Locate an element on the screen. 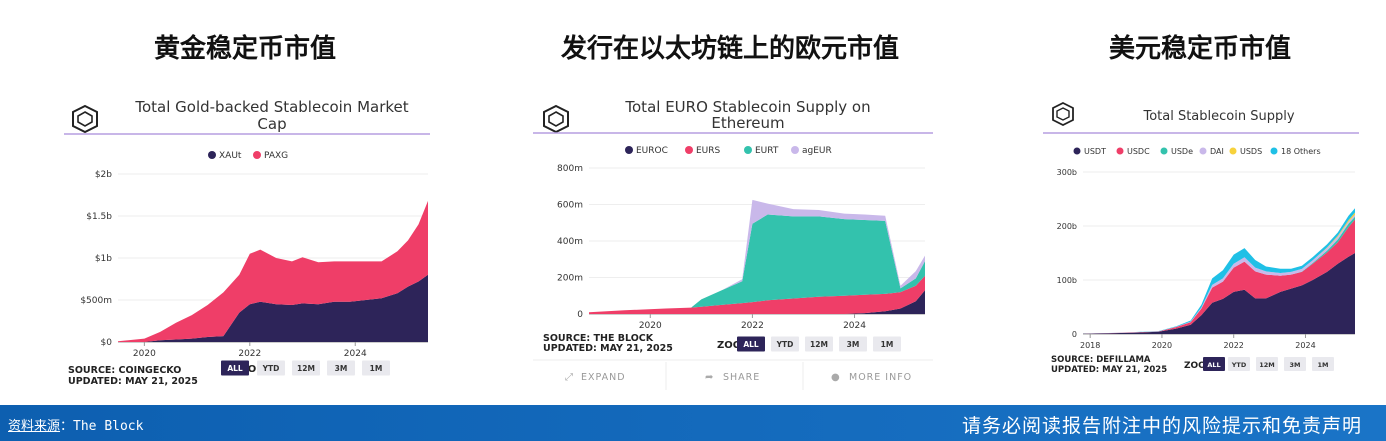 The width and height of the screenshot is (1386, 441). chart-title: Total Gold-backed Stablecoin Market is located at coordinates (271, 107).